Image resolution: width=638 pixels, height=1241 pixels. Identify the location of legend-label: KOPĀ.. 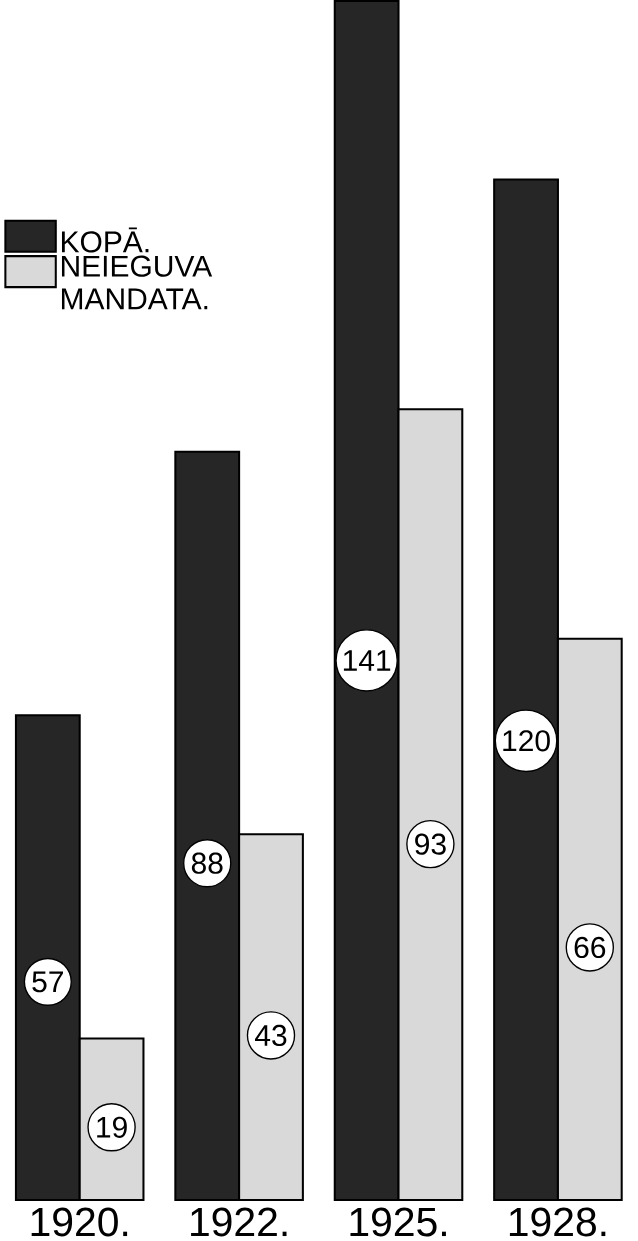
(105, 240).